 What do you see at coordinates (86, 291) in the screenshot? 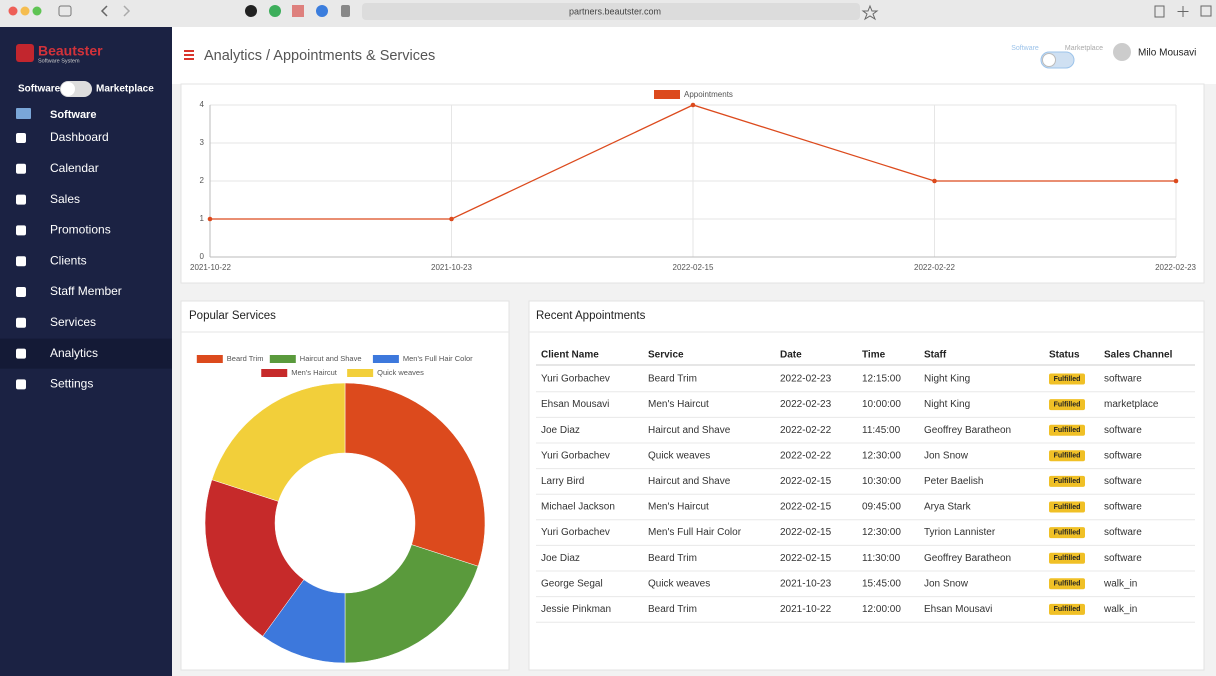
I see `menu-item: Staff Member` at bounding box center [86, 291].